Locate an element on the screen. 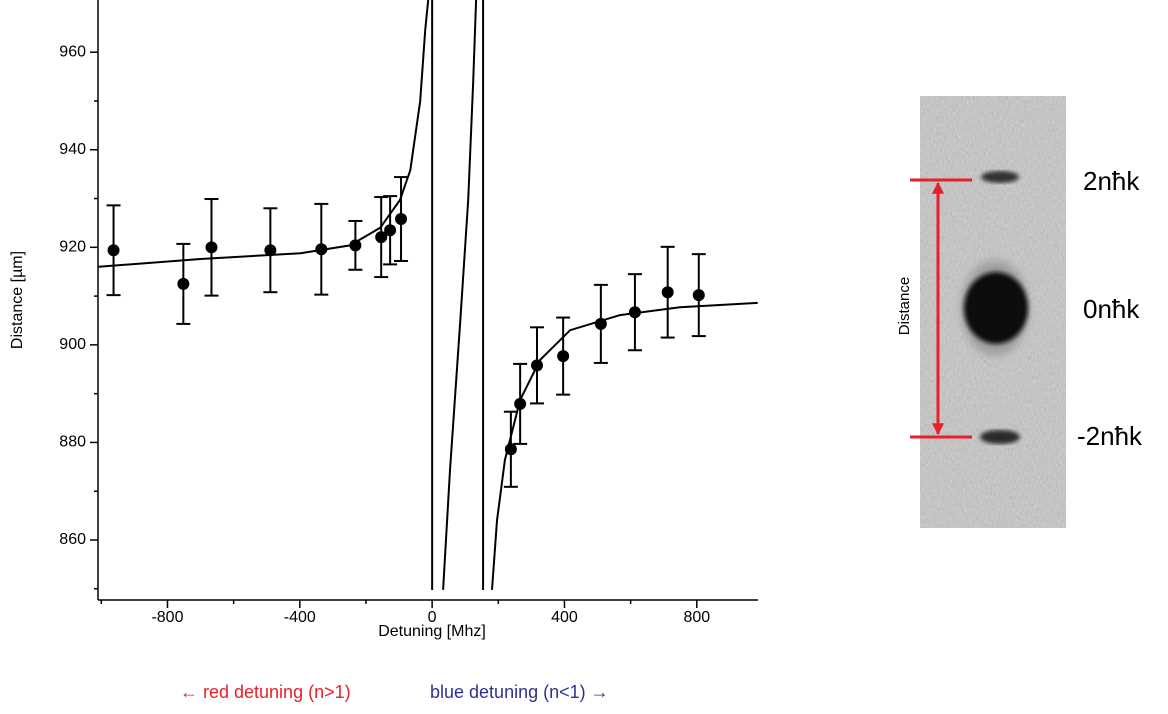 The height and width of the screenshot is (714, 1168). y-tick-label: 960 is located at coordinates (72, 51).